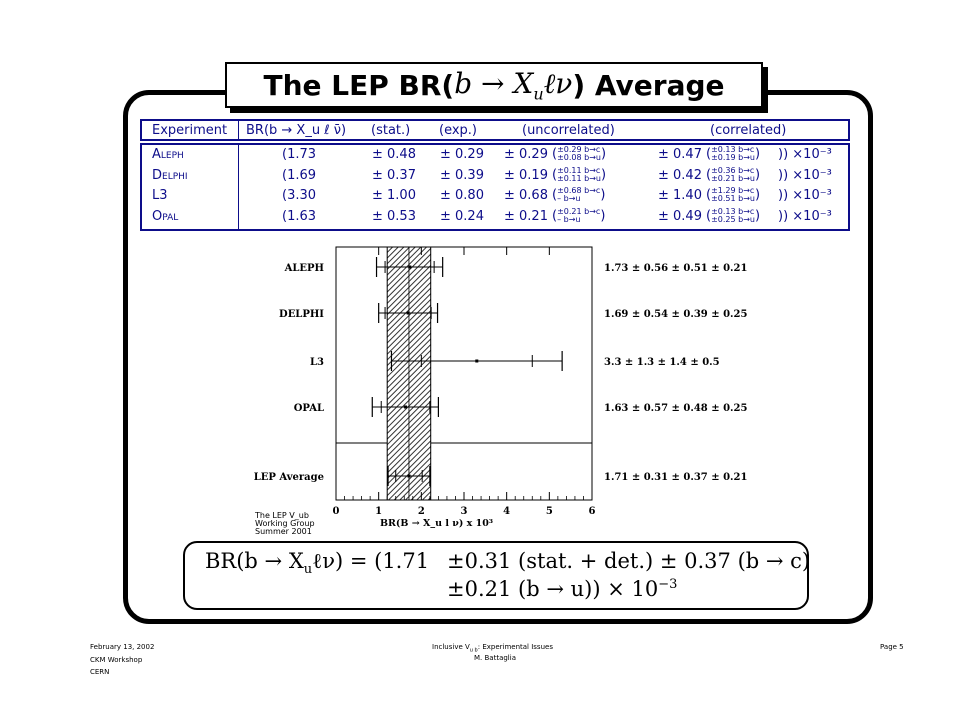  Describe the element at coordinates (675, 408) in the screenshot. I see `entry-value-text: 1.63 ± 0.57 ± 0.48 ± 0.25` at that location.